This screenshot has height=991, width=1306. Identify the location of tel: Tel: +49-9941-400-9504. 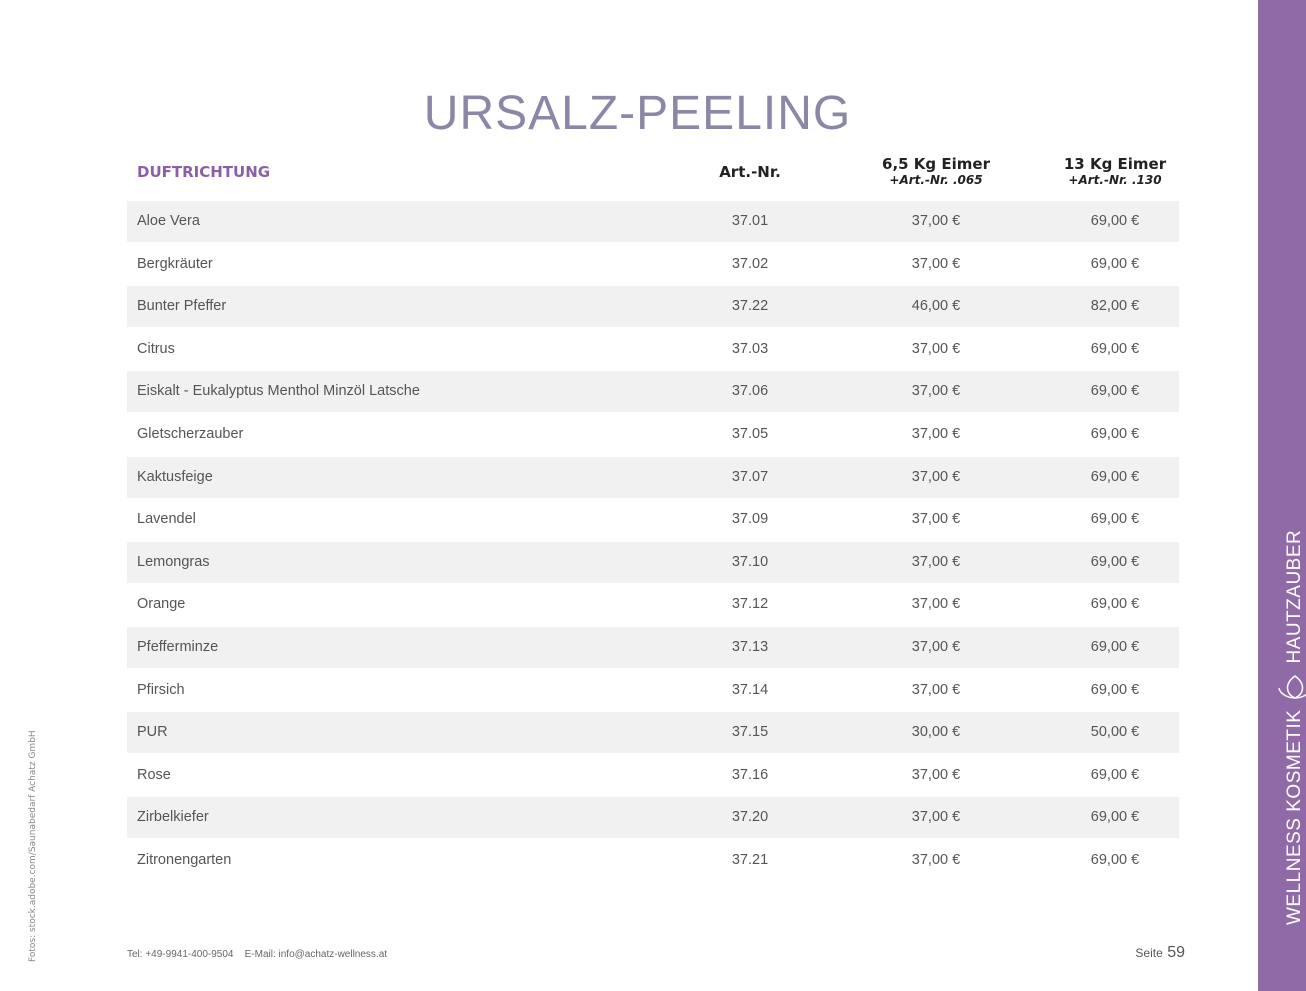
(180, 954).